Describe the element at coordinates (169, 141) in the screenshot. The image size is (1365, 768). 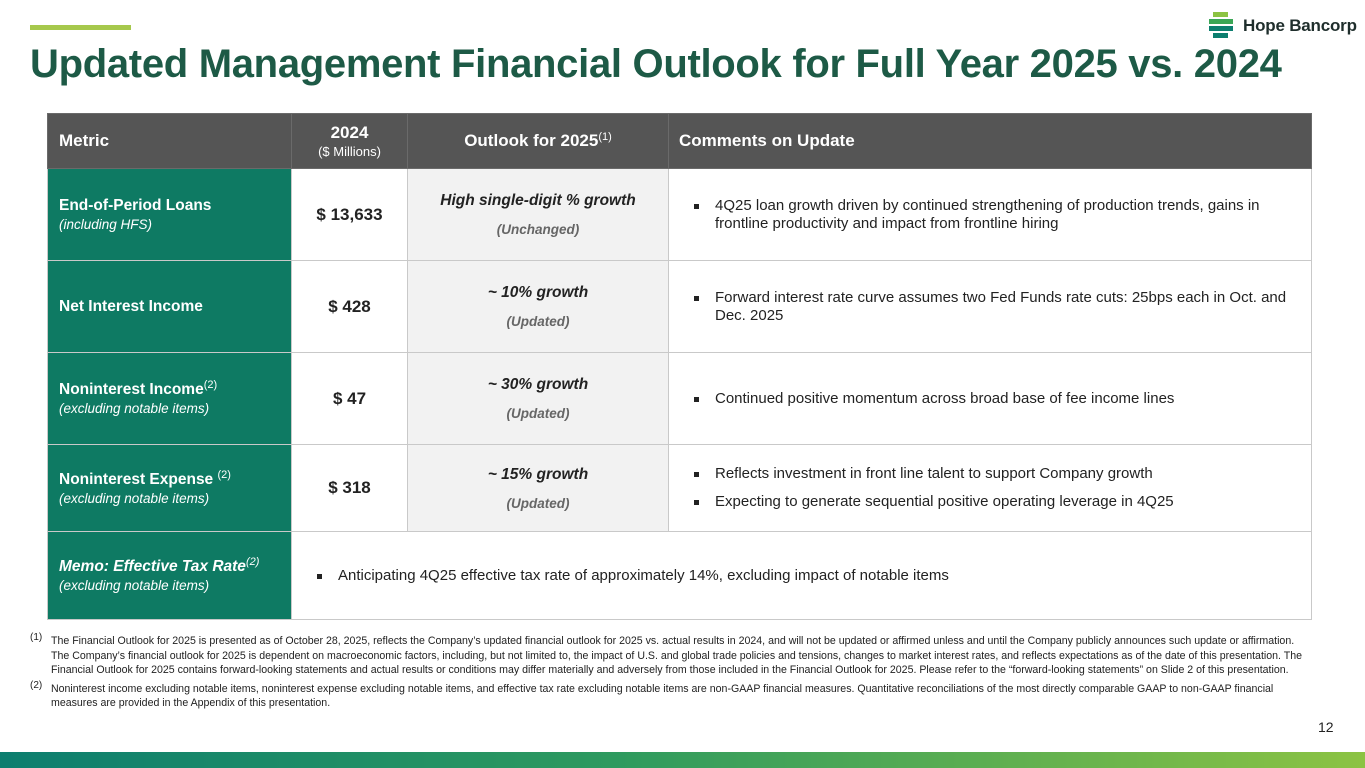
I see `header-metric: Metric` at that location.